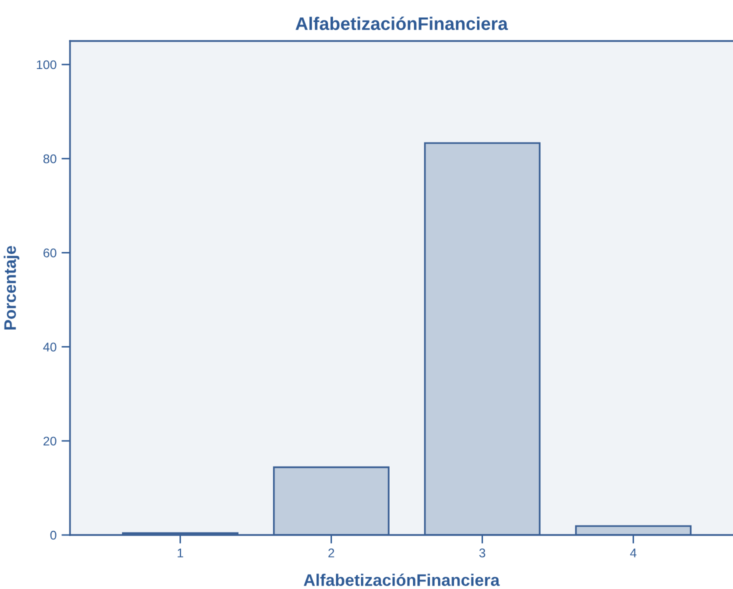 Image resolution: width=733 pixels, height=589 pixels. What do you see at coordinates (46, 65) in the screenshot?
I see `y-tick-label: 100` at bounding box center [46, 65].